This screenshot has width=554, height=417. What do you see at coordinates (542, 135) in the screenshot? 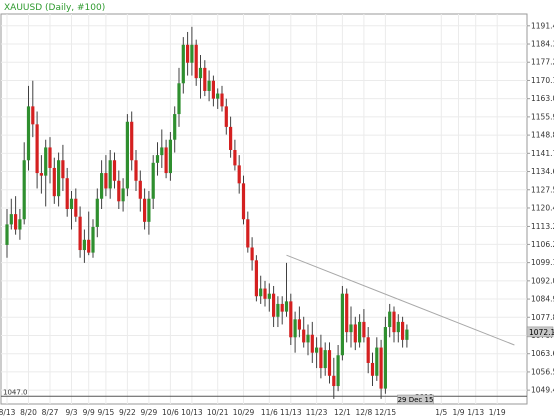
I see `y-tick-label: 1148.8` at bounding box center [542, 135].